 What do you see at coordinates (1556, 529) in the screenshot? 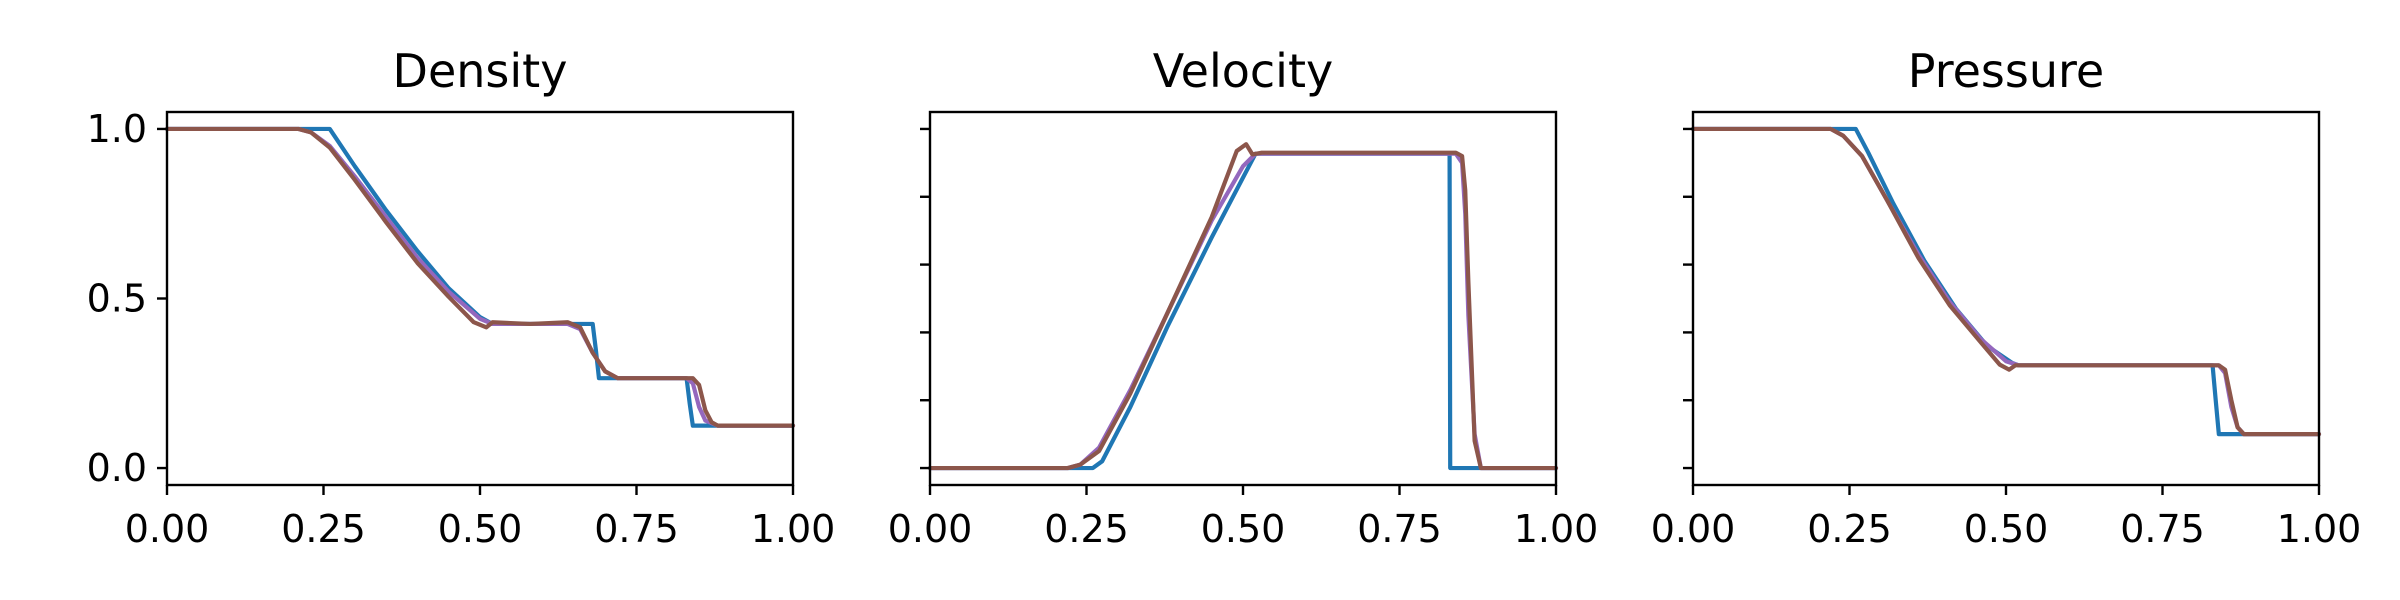
I see `velocity-x-tick-label: 1.00` at bounding box center [1556, 529].